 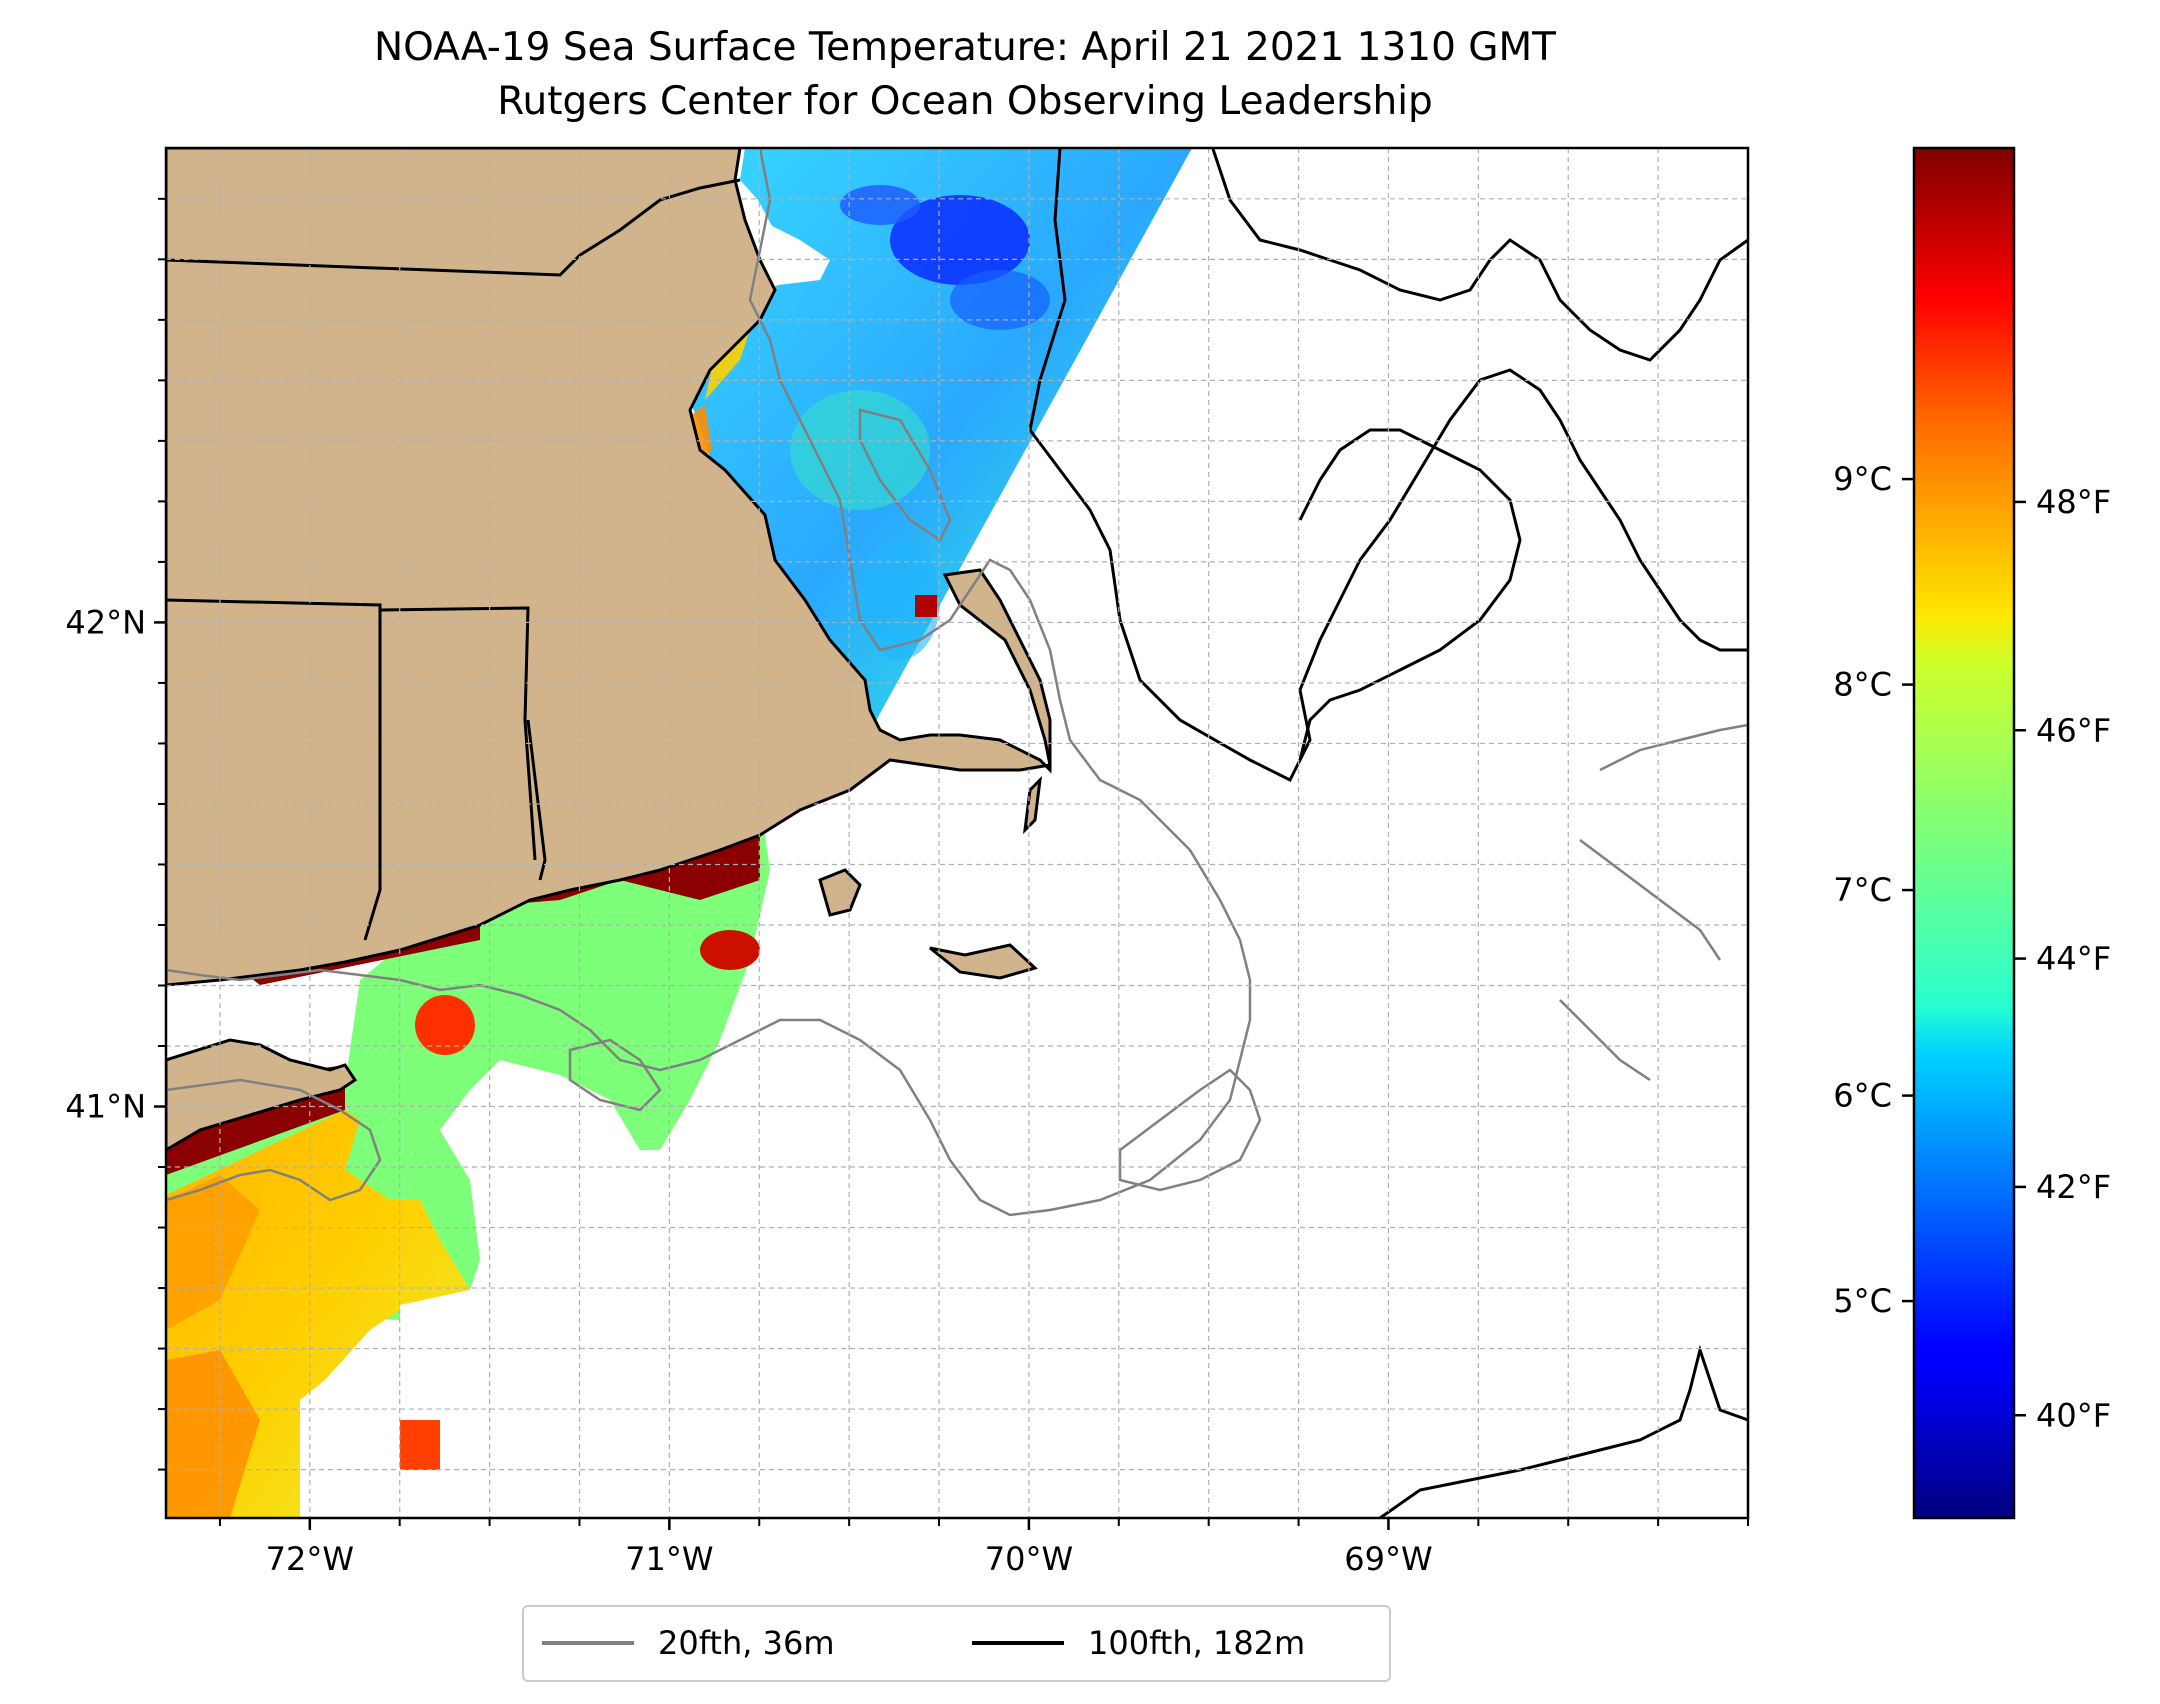 What do you see at coordinates (105, 622) in the screenshot?
I see `y-tick-label: 42°N` at bounding box center [105, 622].